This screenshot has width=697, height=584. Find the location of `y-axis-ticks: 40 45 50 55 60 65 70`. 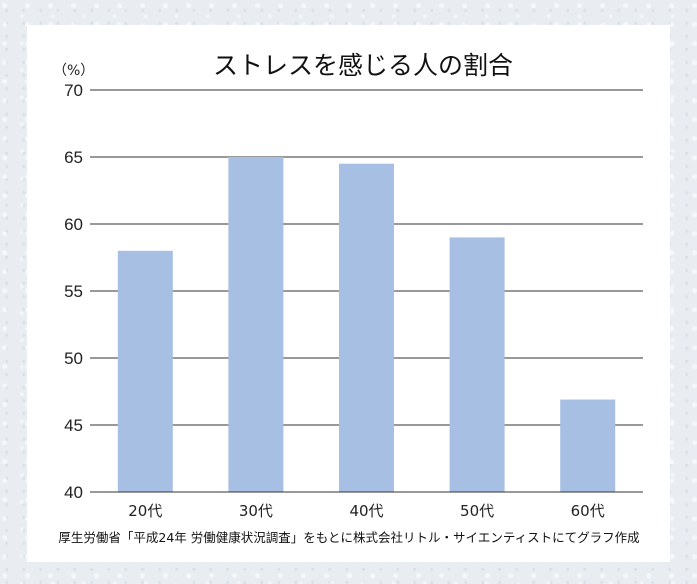

y-axis-ticks: 40 45 50 55 60 65 70 is located at coordinates (73, 291).